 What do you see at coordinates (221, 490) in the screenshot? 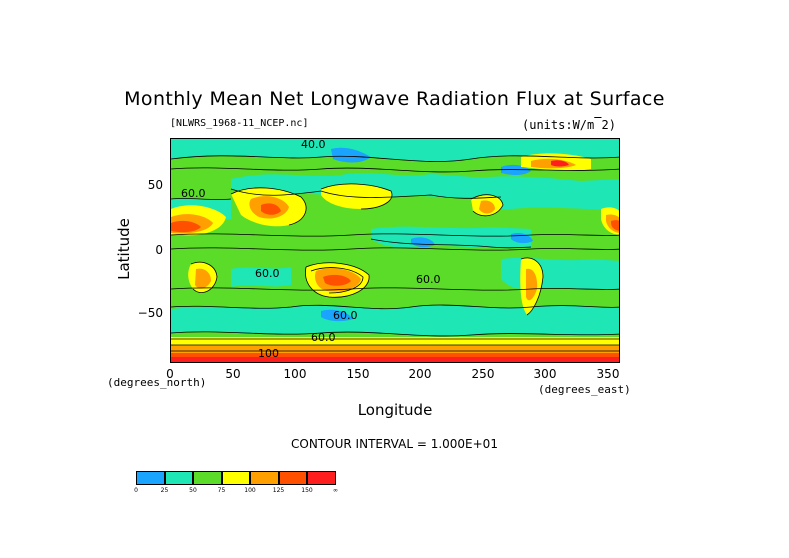
I see `colorbar-tick-label: 75` at bounding box center [221, 490].